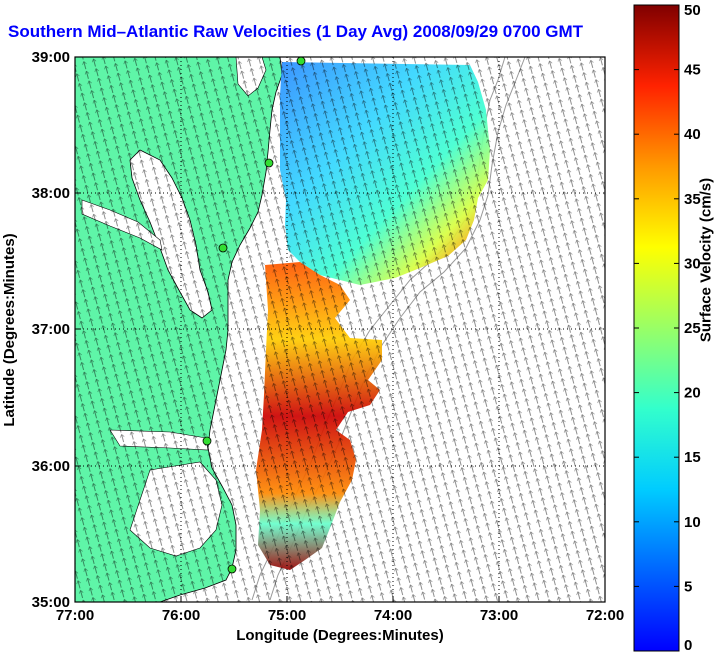 The image size is (724, 659). What do you see at coordinates (9, 329) in the screenshot?
I see `y-axis-label: Latitude (Degrees:Minutes)` at bounding box center [9, 329].